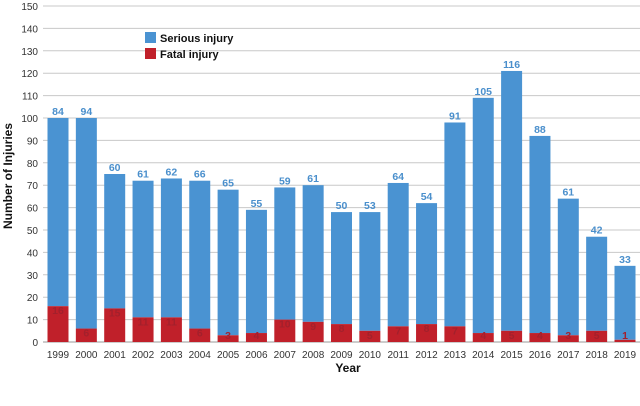 The height and width of the screenshot is (406, 640). Describe the element at coordinates (172, 172) in the screenshot. I see `data-label-serious-2003: 62` at that location.